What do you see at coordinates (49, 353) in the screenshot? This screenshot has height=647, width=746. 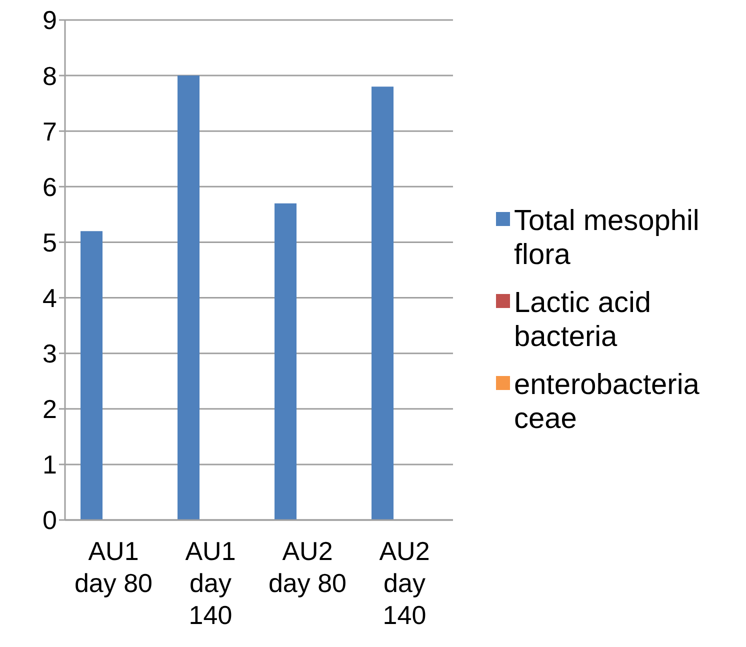 I see `y-tick-label: 3` at bounding box center [49, 353].